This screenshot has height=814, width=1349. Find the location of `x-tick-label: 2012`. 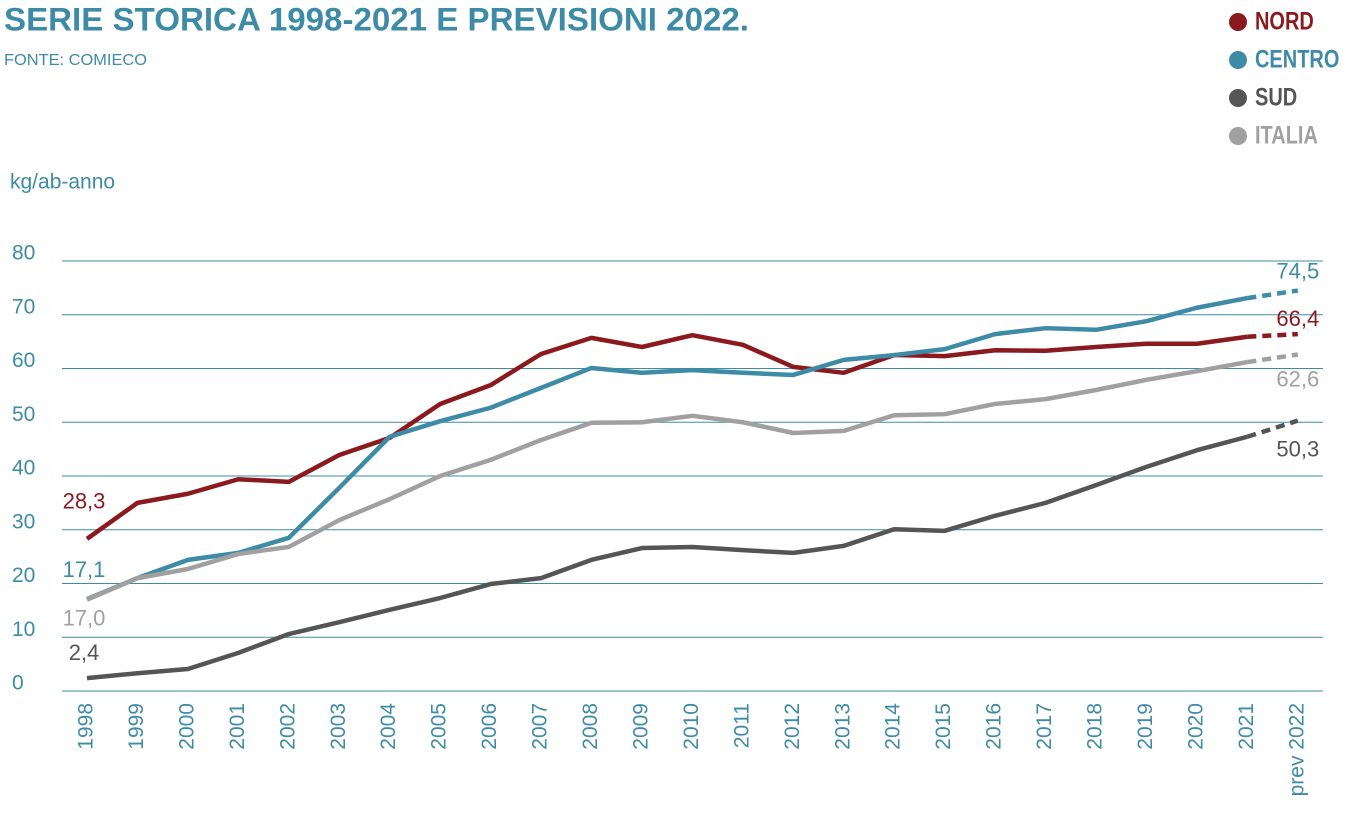

x-tick-label: 2012 is located at coordinates (792, 726).